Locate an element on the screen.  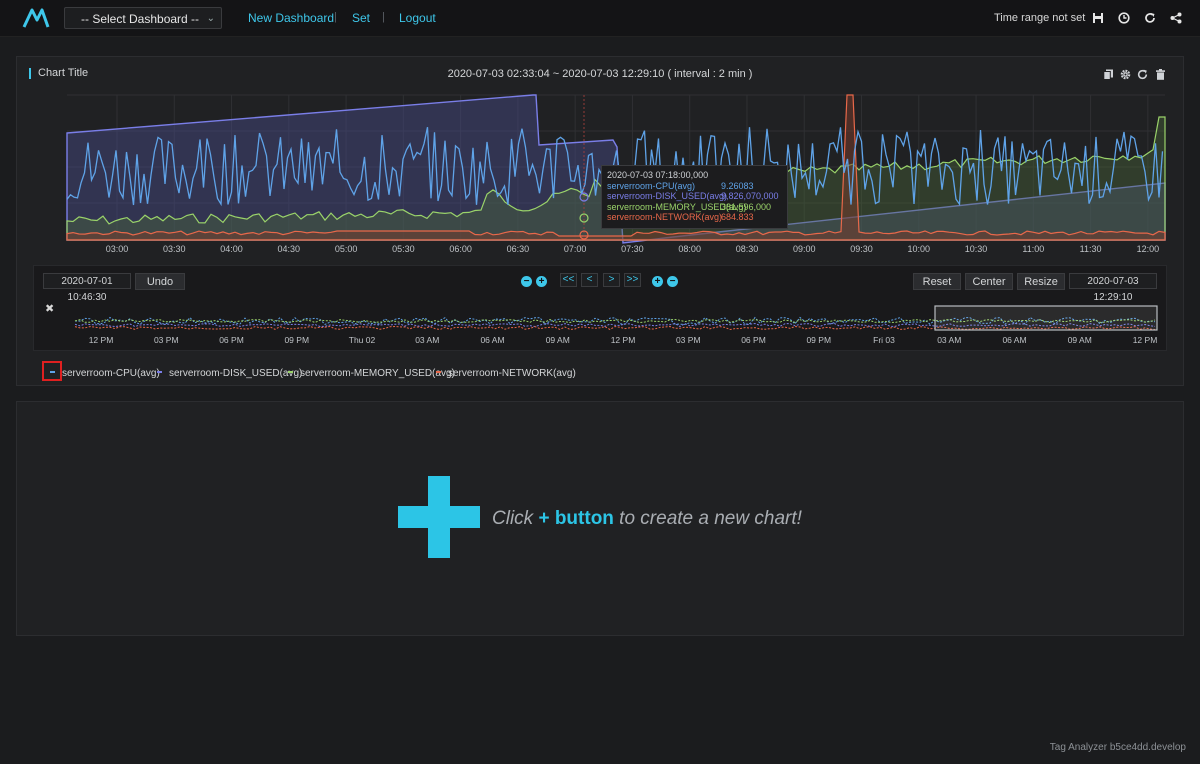
tooltip-row-memory: serverroom-MEMORY_USED(avg) 381,596,000 is located at coordinates (694, 207).